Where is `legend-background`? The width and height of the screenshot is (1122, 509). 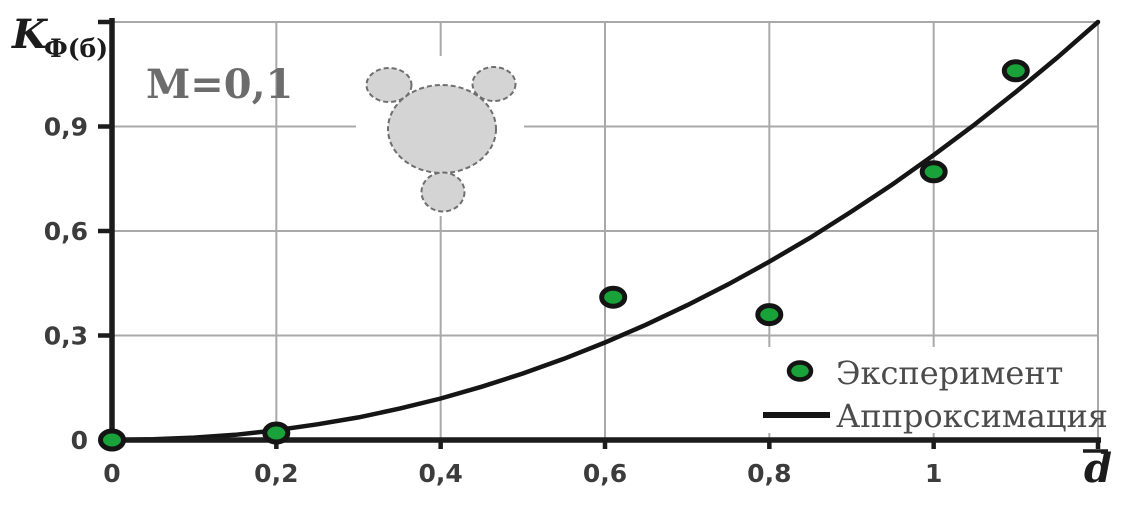 legend-background is located at coordinates (923, 390).